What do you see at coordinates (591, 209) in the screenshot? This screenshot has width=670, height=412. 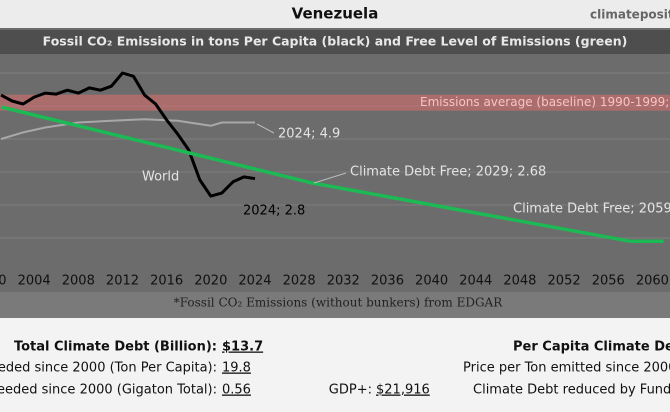 I see `annotation: Climate Debt Free; 2059` at bounding box center [591, 209].